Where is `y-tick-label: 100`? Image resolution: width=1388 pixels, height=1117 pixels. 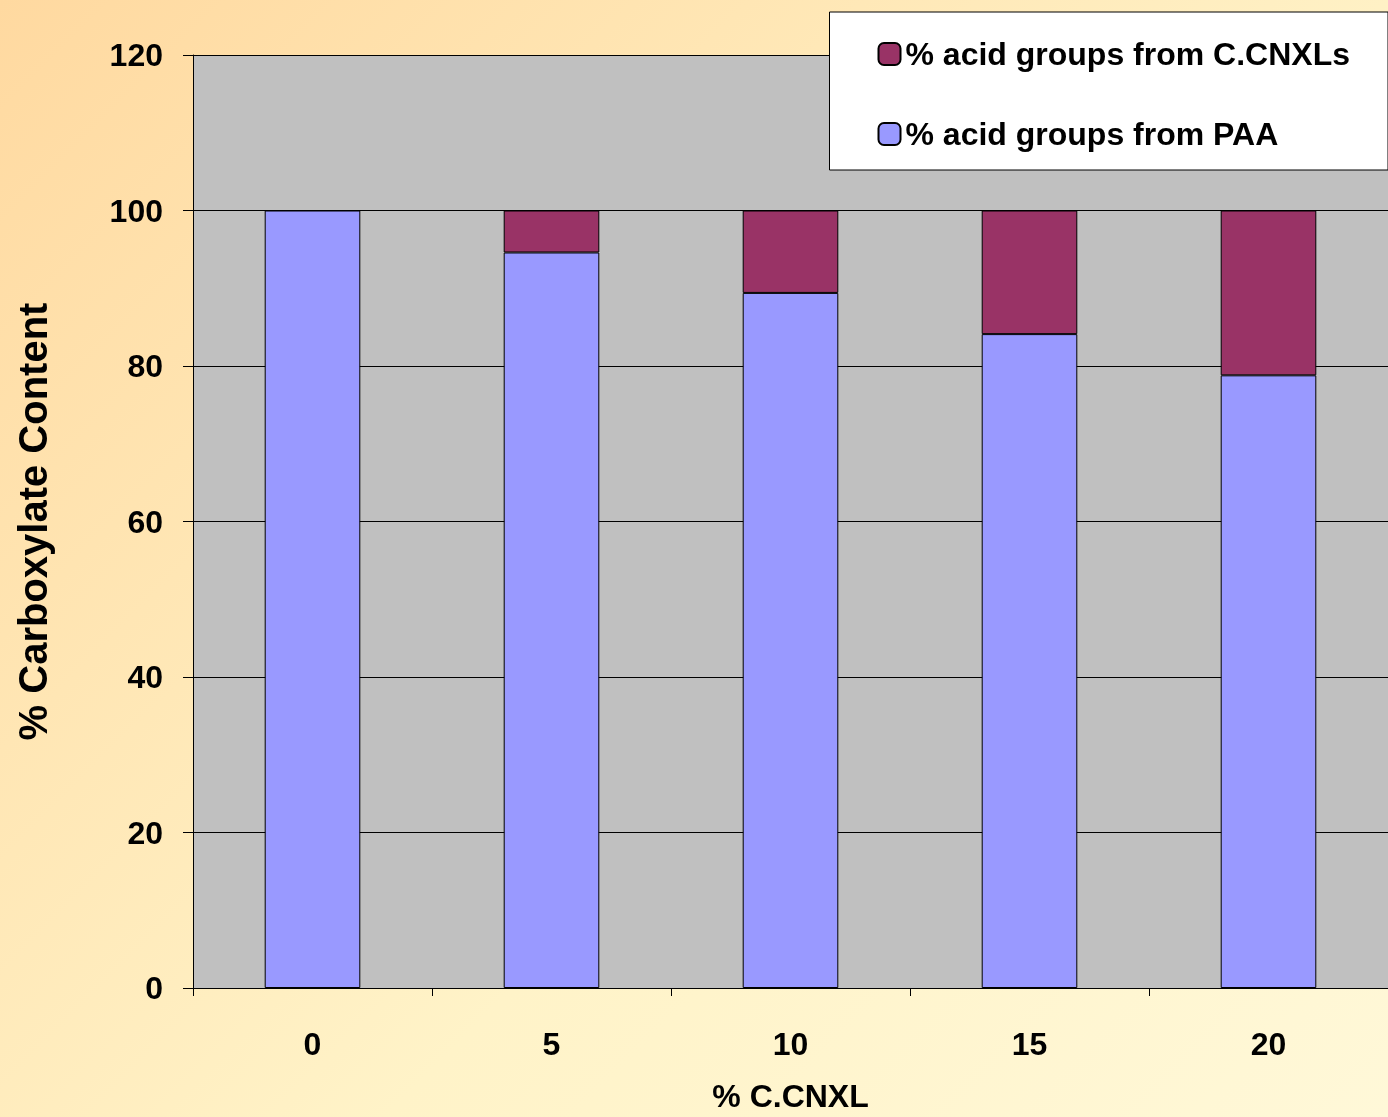
y-tick-label: 100 is located at coordinates (136, 210).